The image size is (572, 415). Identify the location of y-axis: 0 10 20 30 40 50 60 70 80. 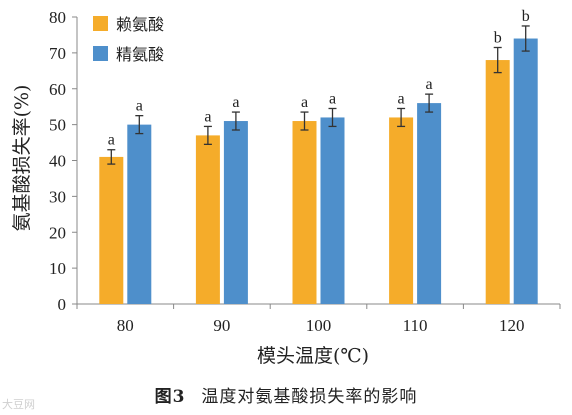
(63, 161).